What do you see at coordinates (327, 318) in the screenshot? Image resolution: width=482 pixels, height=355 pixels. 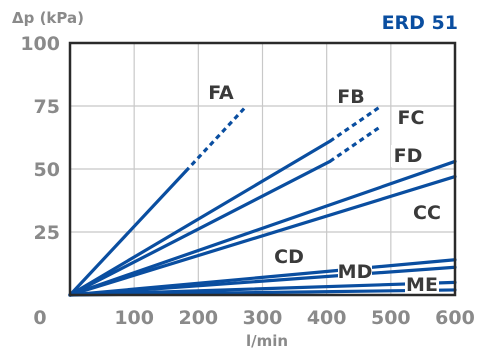 I see `x-tick-label: 400` at bounding box center [327, 318].